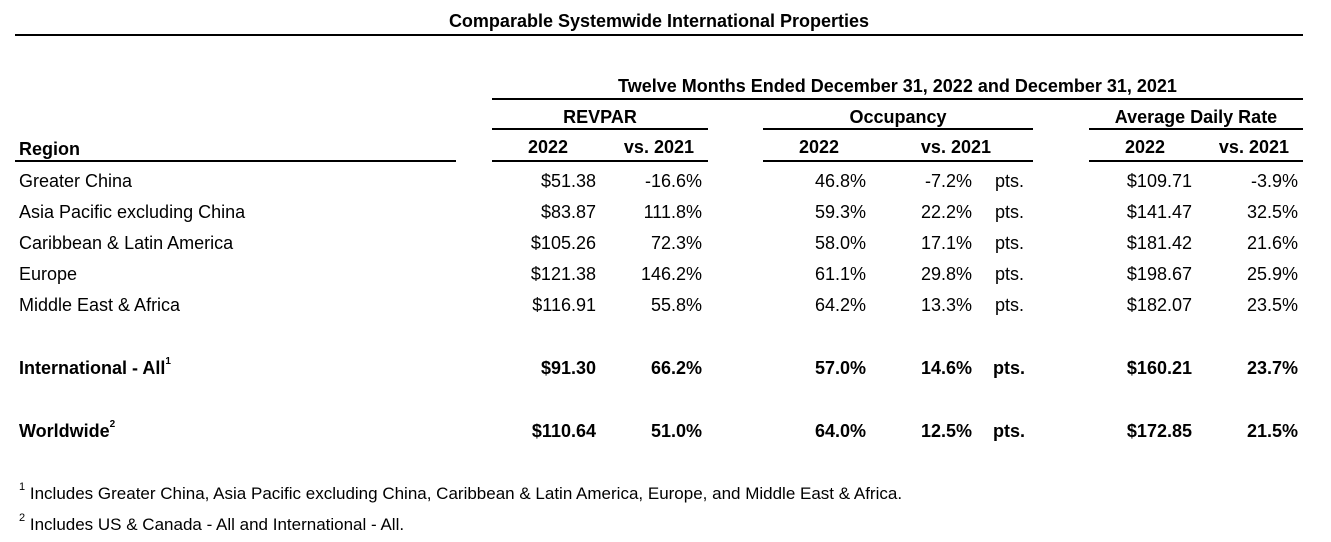 The width and height of the screenshot is (1331, 542). Describe the element at coordinates (955, 147) in the screenshot. I see `col-occ-vs: vs. 2021` at that location.